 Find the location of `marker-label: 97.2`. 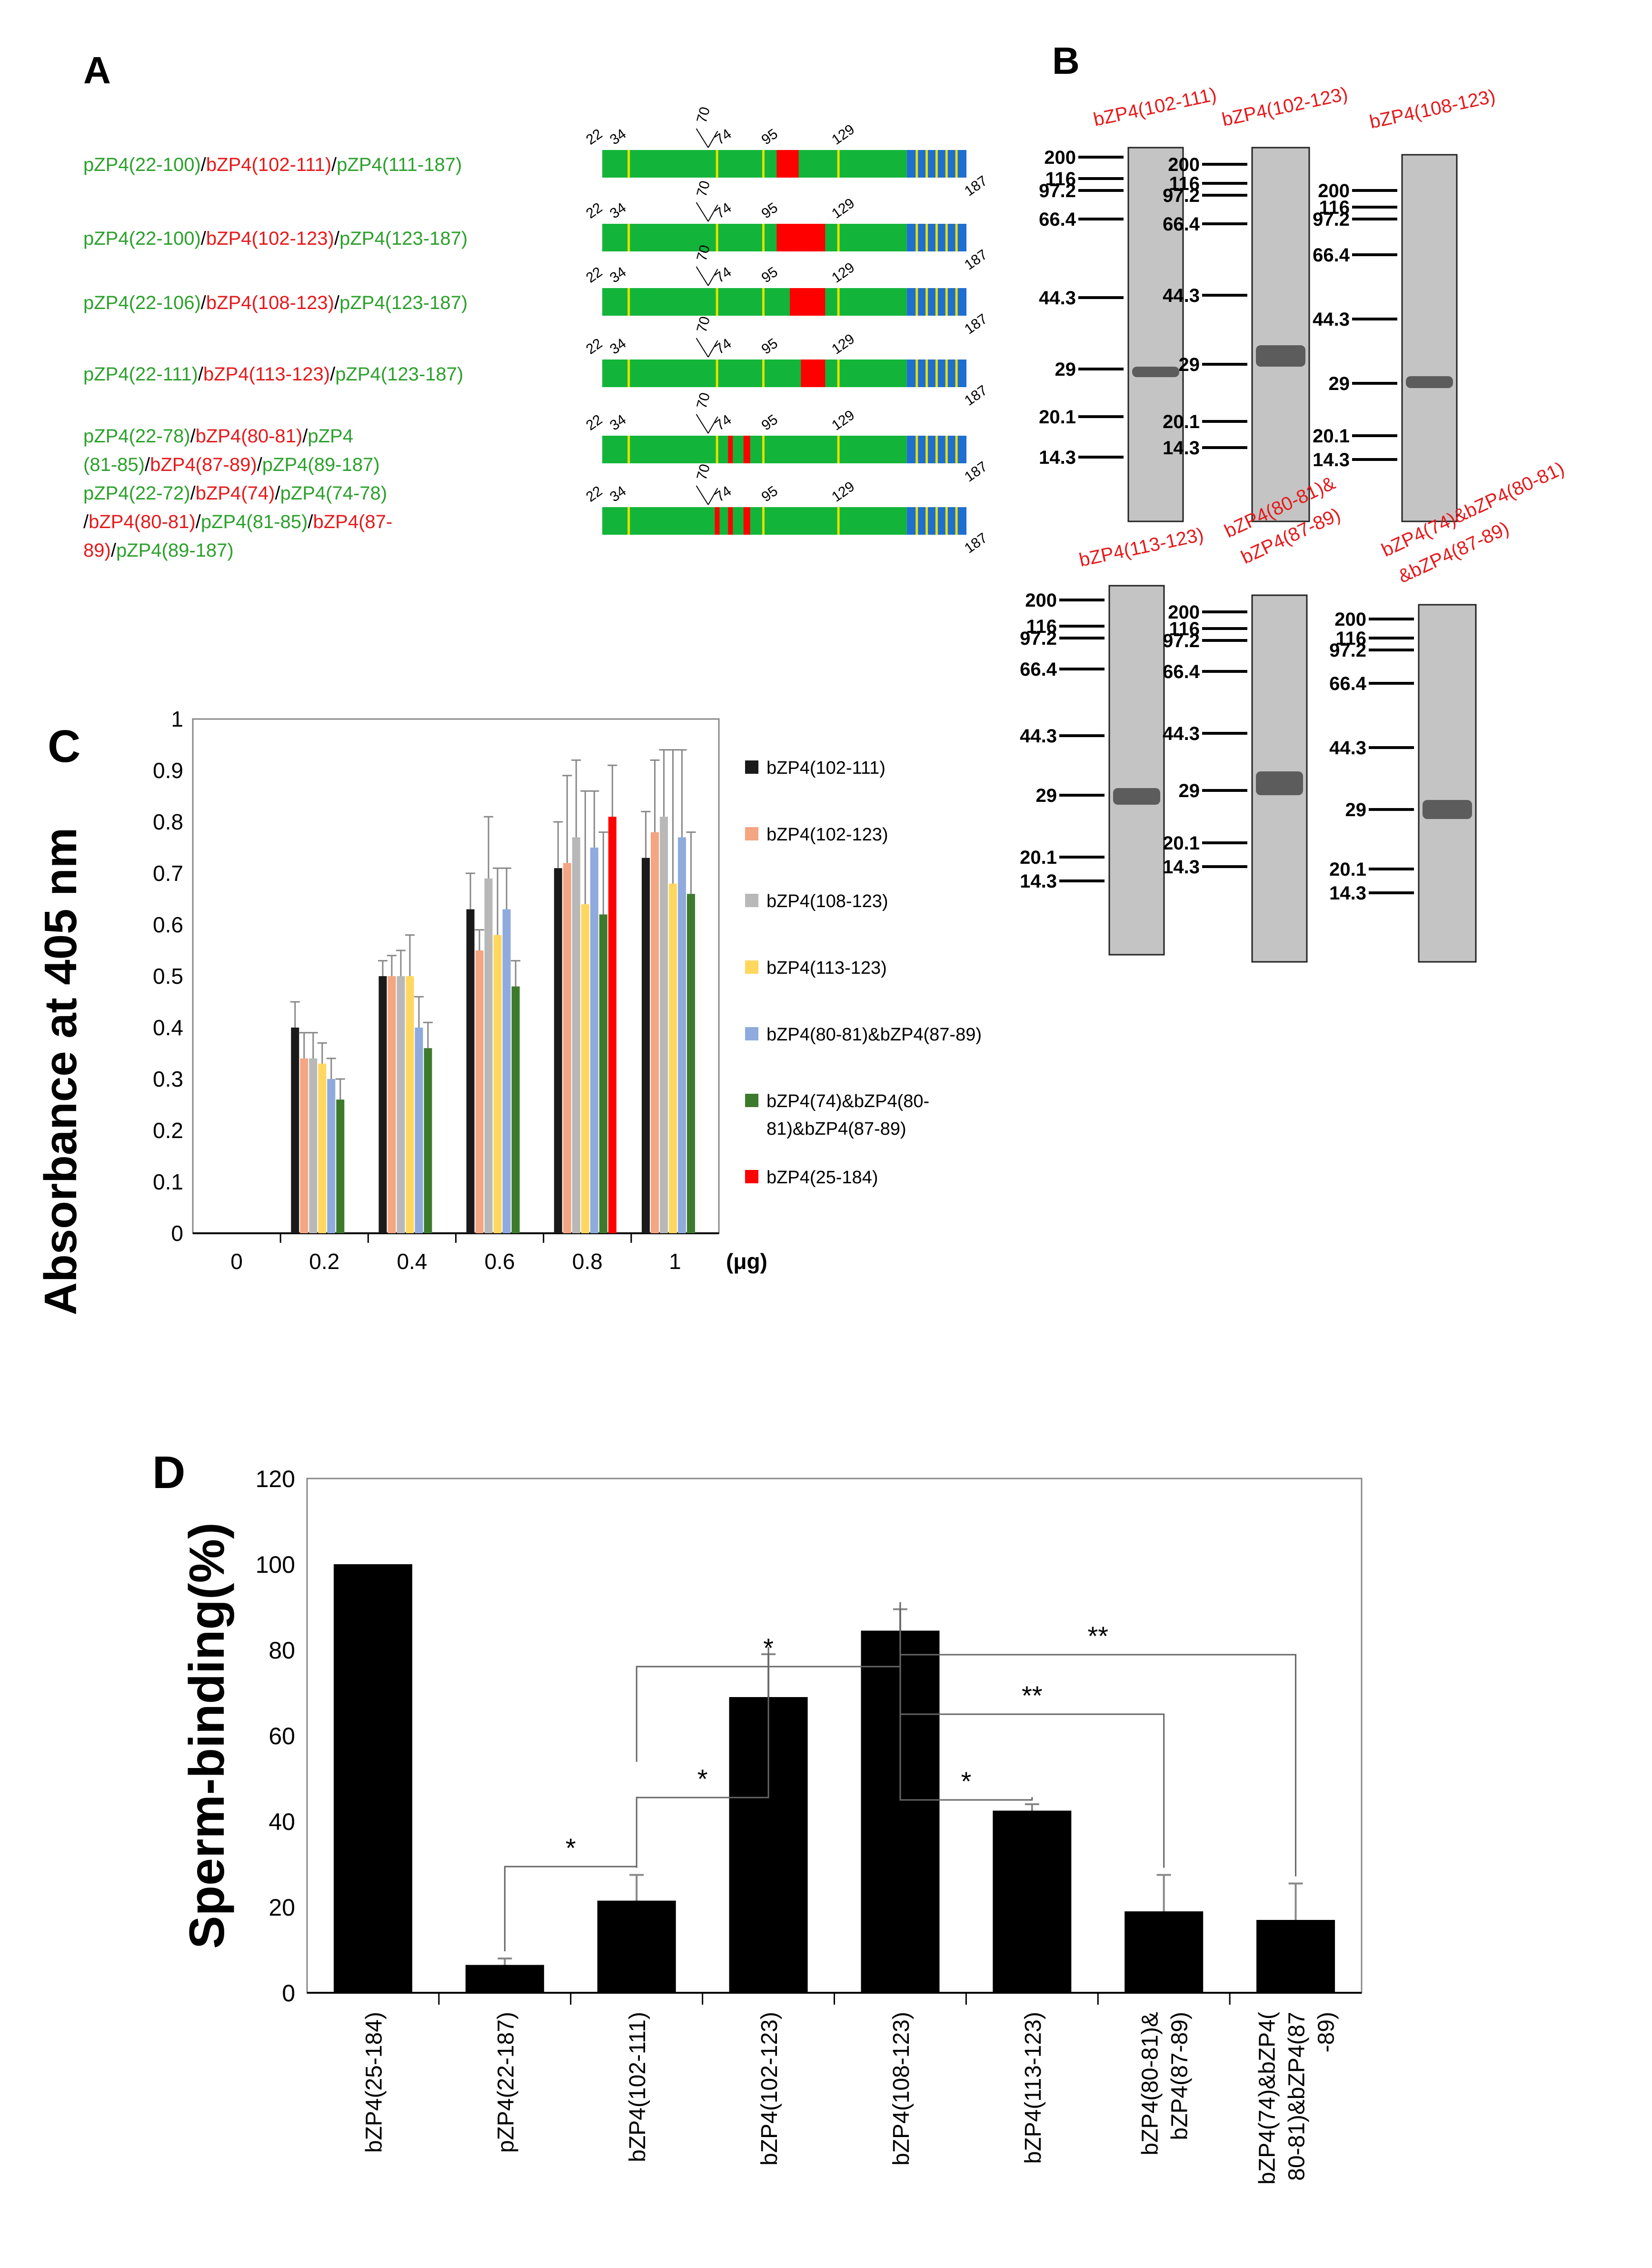

marker-label: 97.2 is located at coordinates (1347, 650).